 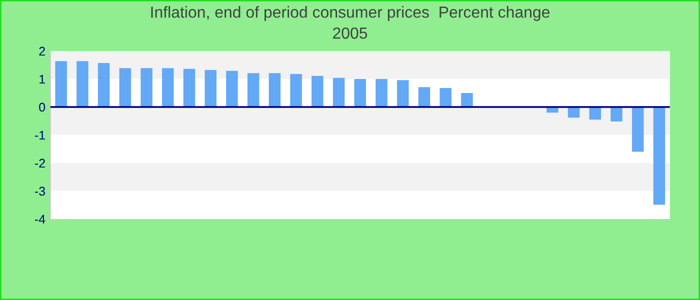 I want to click on y-tick-label: -3, so click(x=39, y=191).